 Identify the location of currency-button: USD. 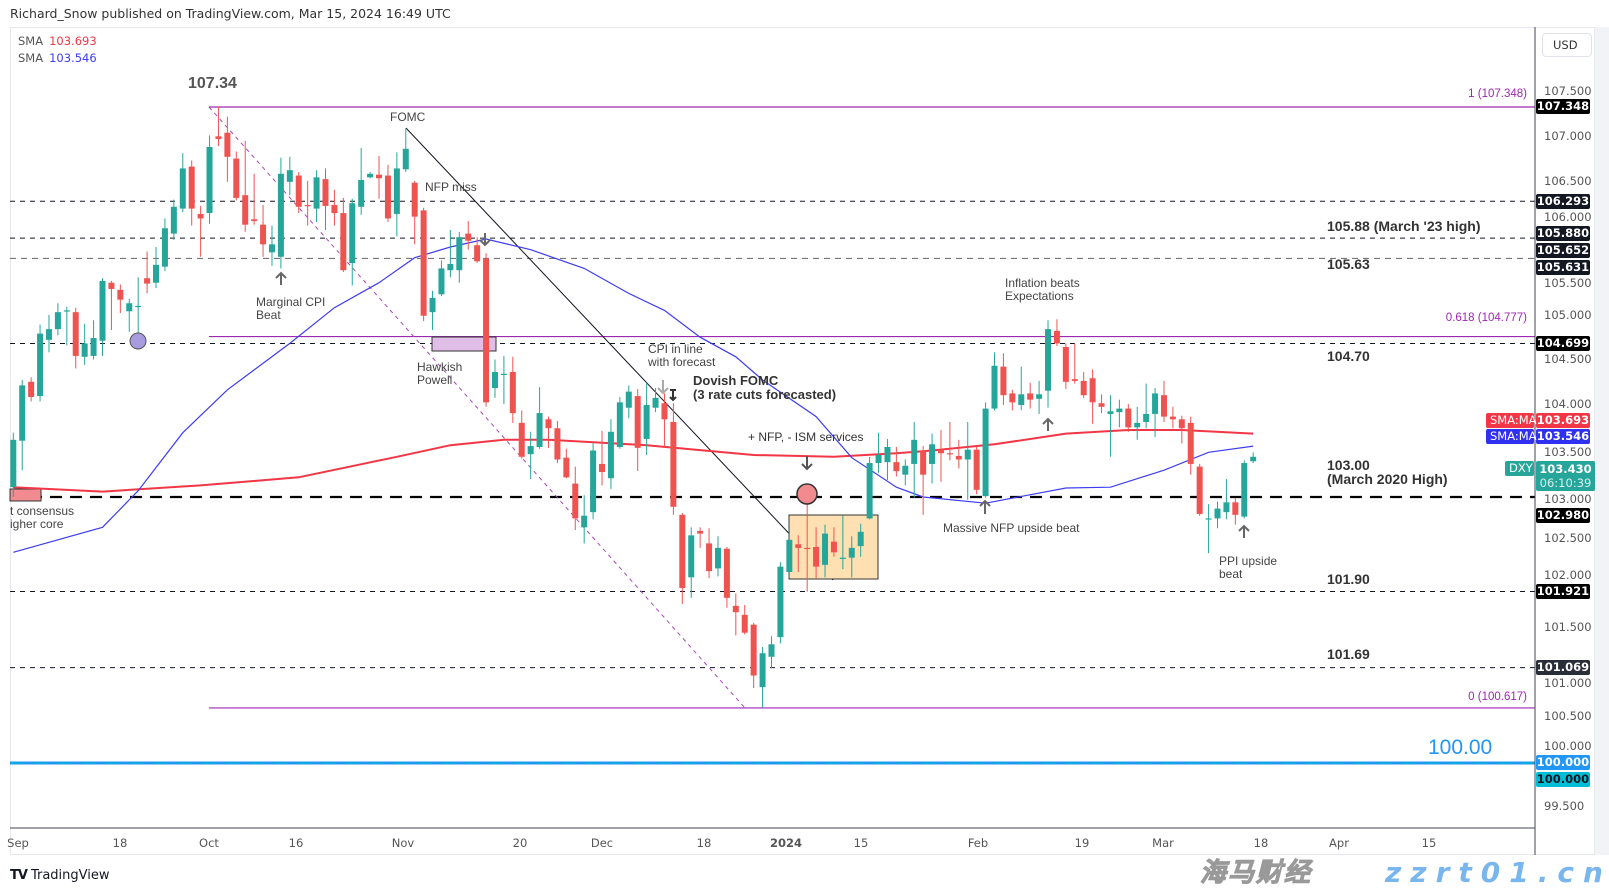
(1567, 45).